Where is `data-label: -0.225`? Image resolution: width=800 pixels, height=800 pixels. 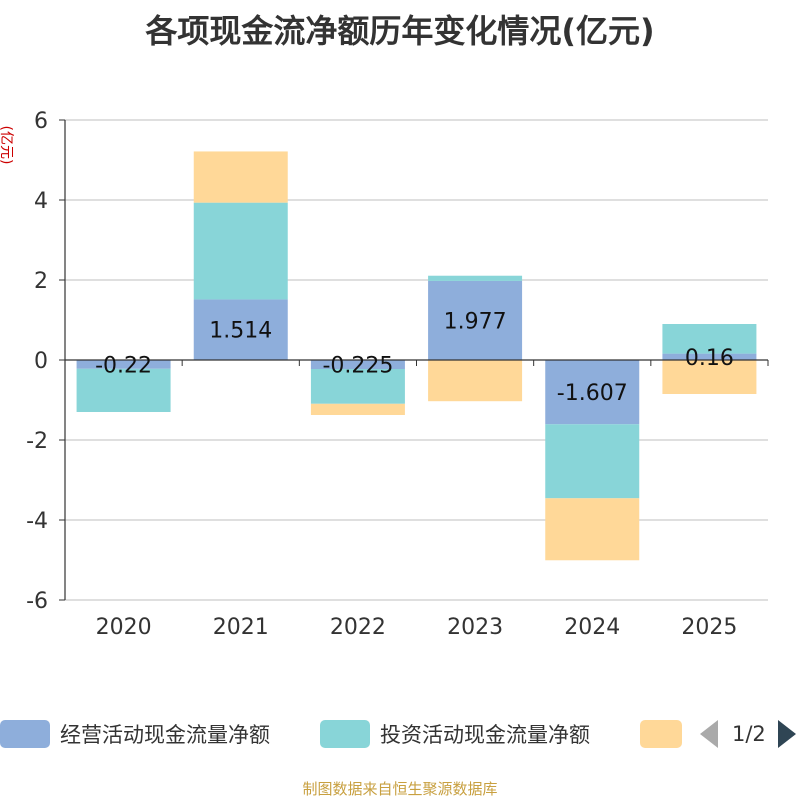 data-label: -0.225 is located at coordinates (357, 366).